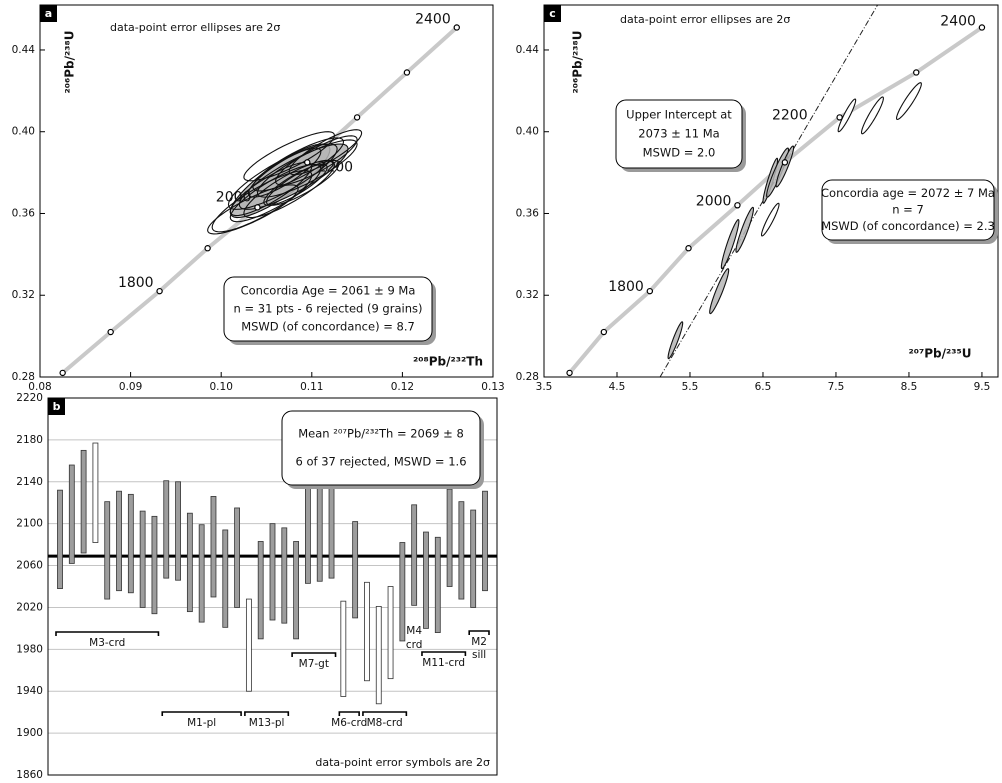  Describe the element at coordinates (402, 387) in the screenshot. I see `x-tick-label: 0.12` at that location.